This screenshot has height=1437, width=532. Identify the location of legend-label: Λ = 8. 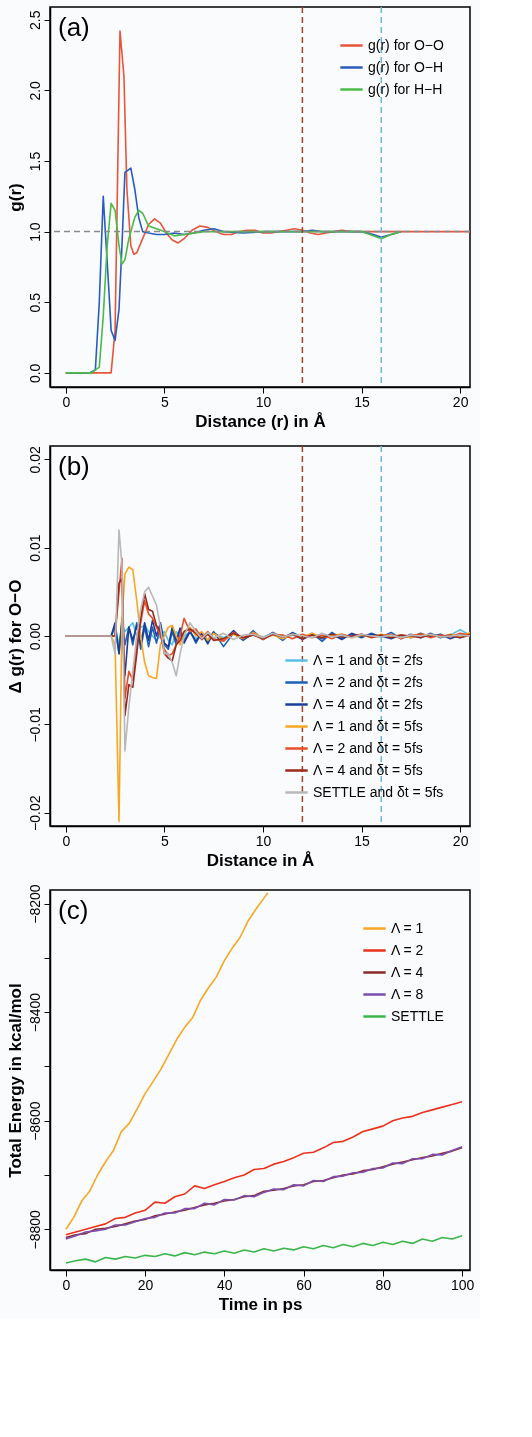
(407, 993).